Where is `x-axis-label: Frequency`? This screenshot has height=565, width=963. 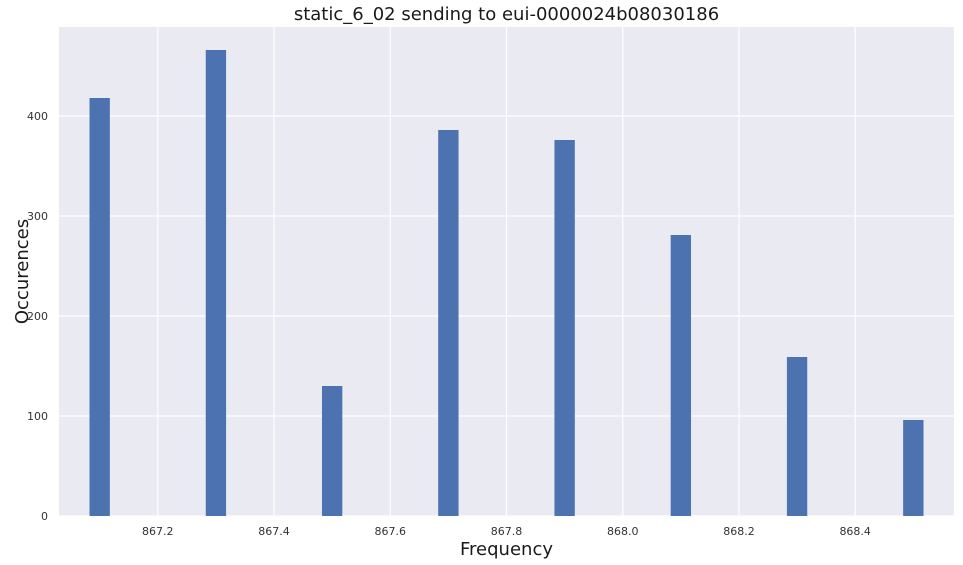 x-axis-label: Frequency is located at coordinates (506, 549).